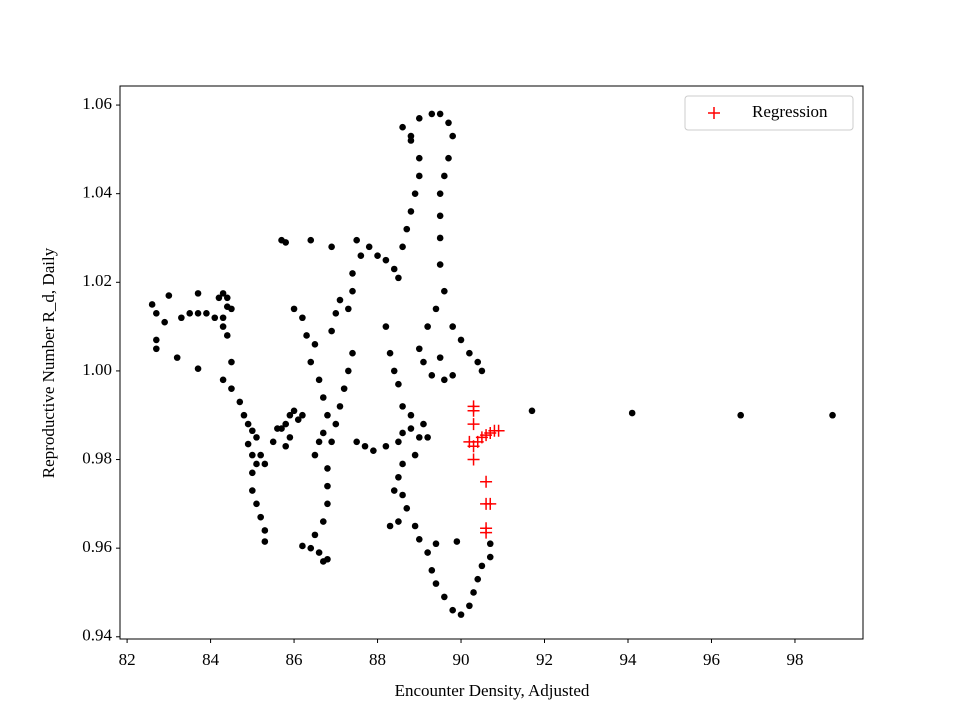  Describe the element at coordinates (377, 659) in the screenshot. I see `x-tick-label: 88` at that location.